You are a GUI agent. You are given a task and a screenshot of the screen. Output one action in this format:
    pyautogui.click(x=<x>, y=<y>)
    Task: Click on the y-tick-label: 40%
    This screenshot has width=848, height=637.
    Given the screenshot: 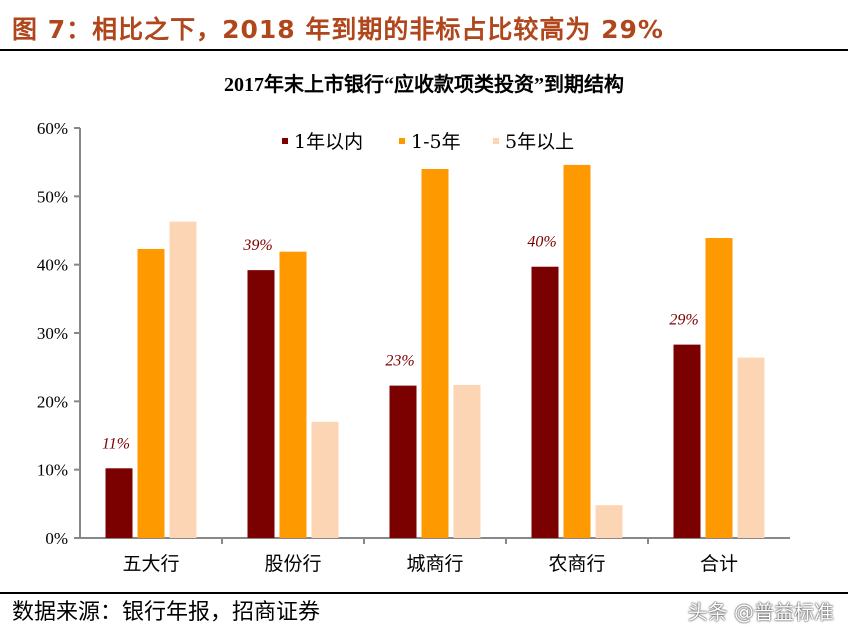 What is the action you would take?
    pyautogui.click(x=52, y=265)
    